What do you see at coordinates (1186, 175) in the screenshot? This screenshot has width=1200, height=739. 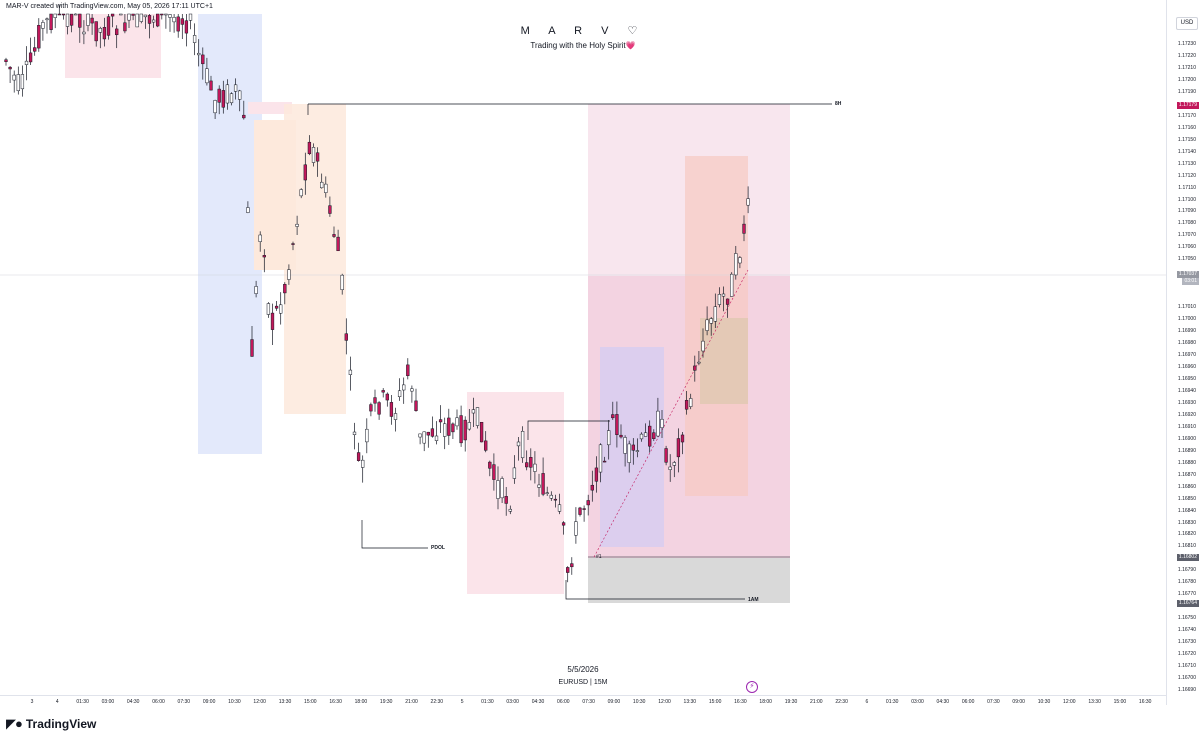 I see `price-label: 1.17120` at bounding box center [1186, 175].